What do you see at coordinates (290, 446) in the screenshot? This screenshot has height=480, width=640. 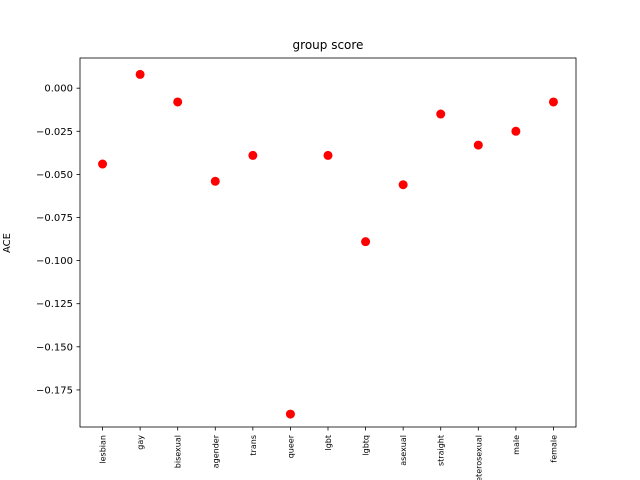 I see `x-tick-label: queer` at bounding box center [290, 446].